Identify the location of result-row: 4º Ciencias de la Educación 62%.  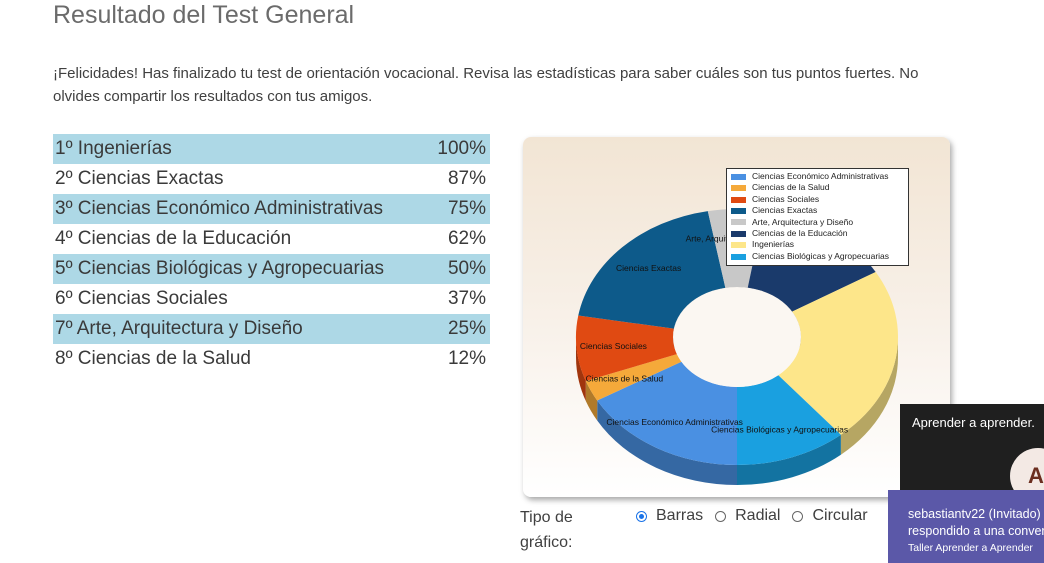
(271, 239).